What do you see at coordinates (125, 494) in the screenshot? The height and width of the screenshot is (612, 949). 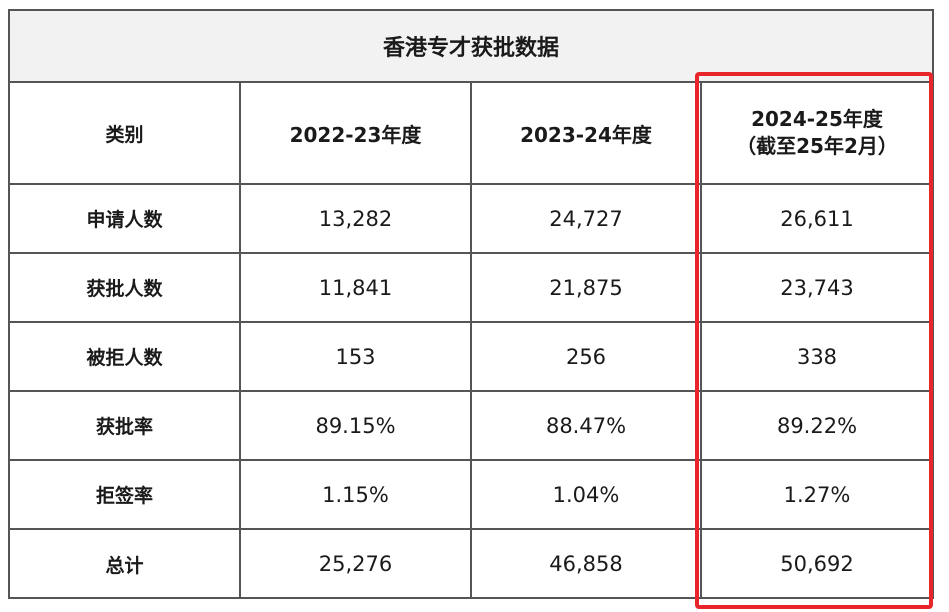 I see `row-category: 拒签率` at bounding box center [125, 494].